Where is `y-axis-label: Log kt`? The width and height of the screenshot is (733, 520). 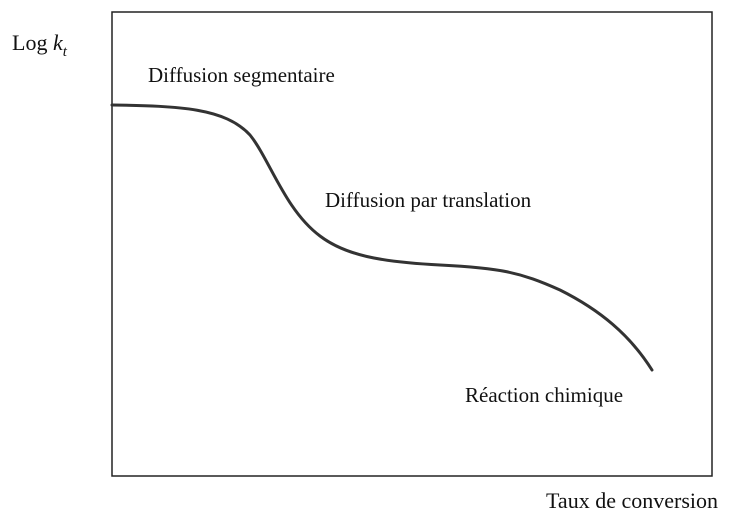 y-axis-label: Log kt is located at coordinates (40, 45).